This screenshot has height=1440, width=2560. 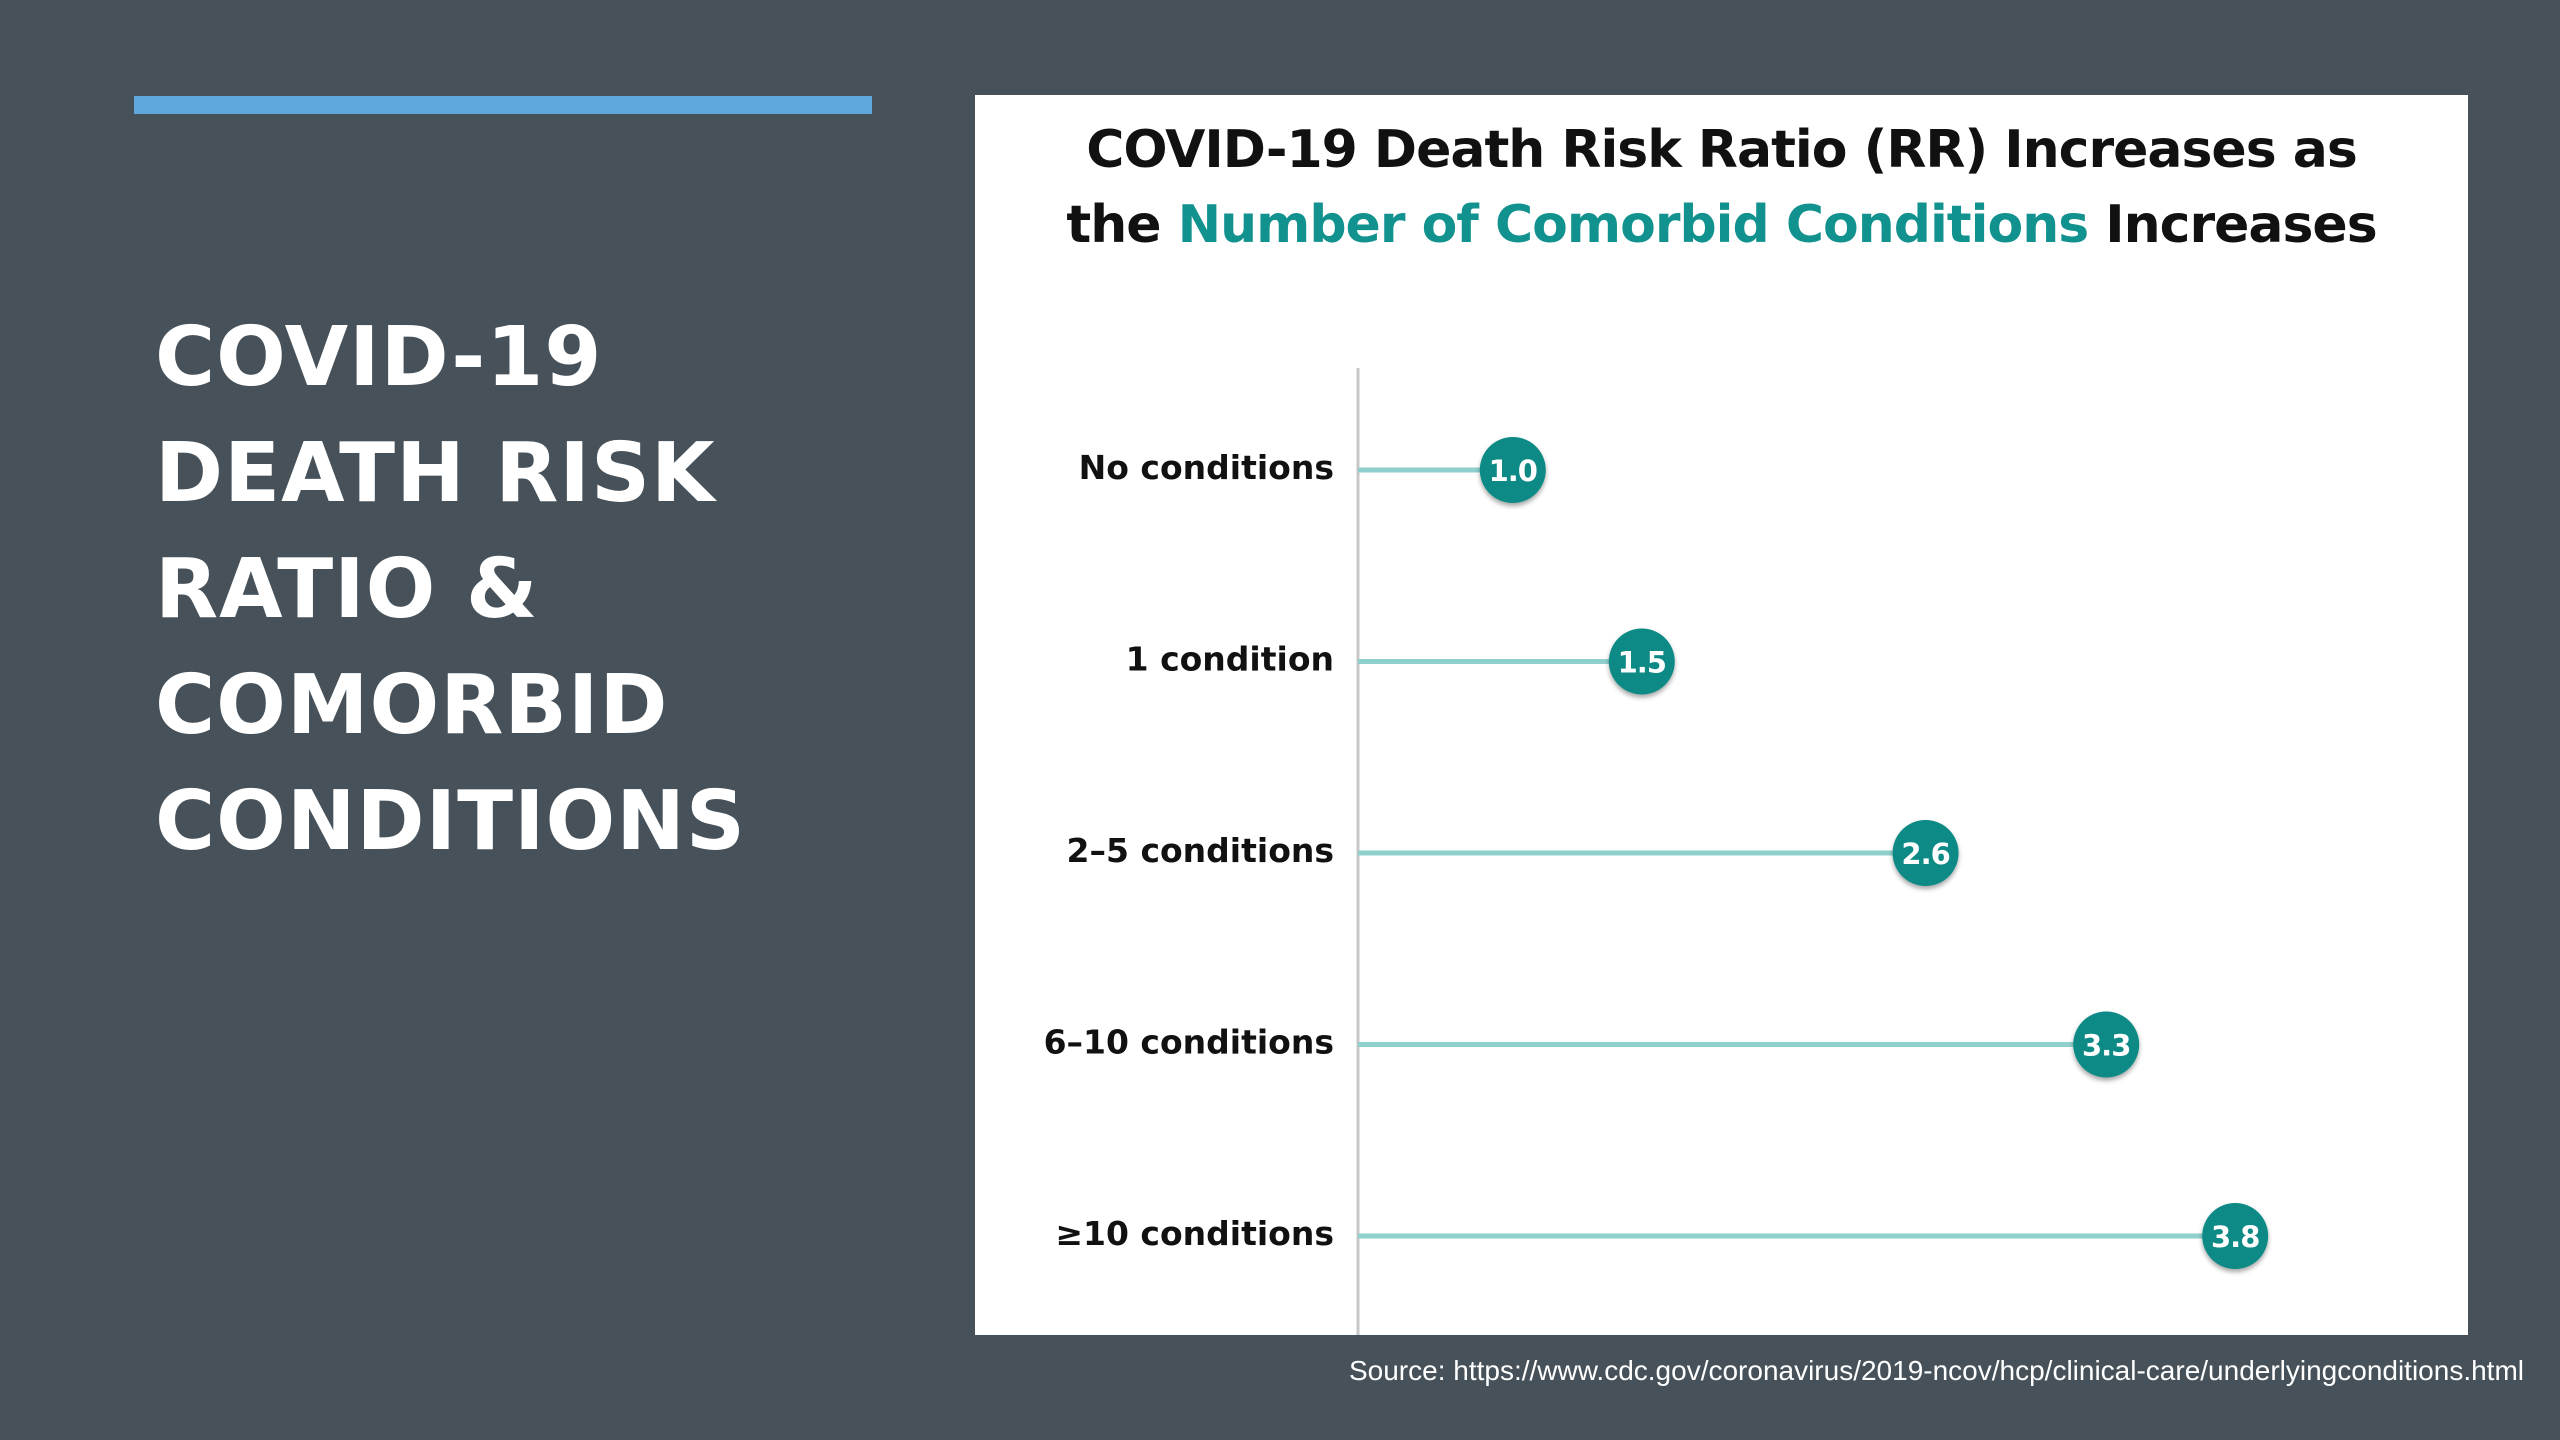 I want to click on slide-title-line-4: COMORBID, so click(x=412, y=705).